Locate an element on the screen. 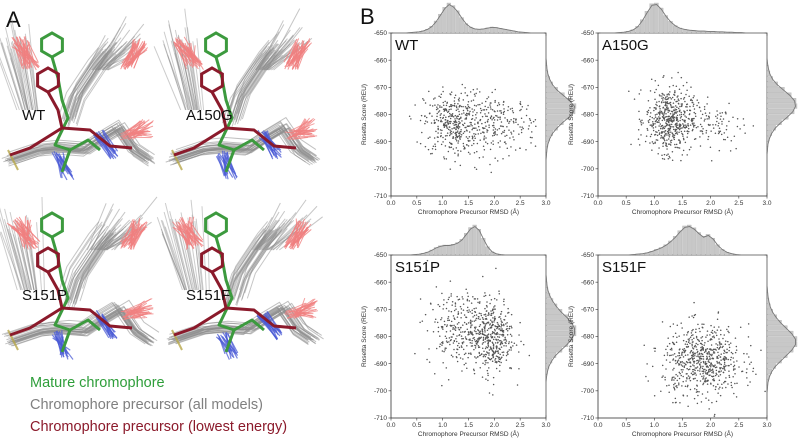 This screenshot has width=800, height=441. y-tick-label: -670 is located at coordinates (587, 310).